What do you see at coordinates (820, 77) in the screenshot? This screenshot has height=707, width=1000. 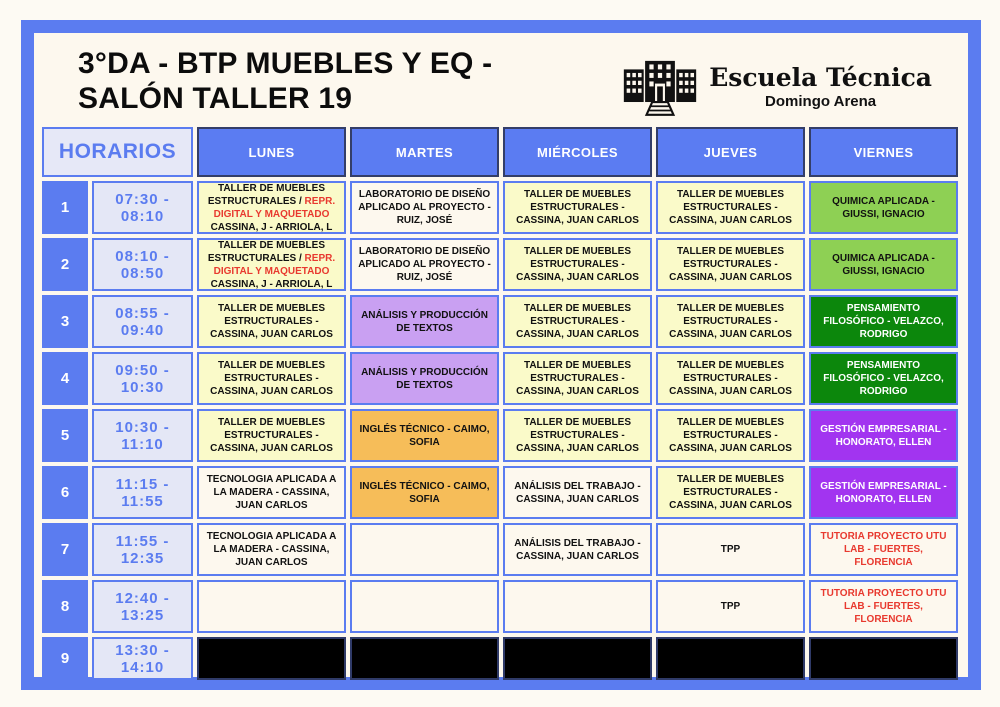 I see `school-name: Escuela Técnica` at bounding box center [820, 77].